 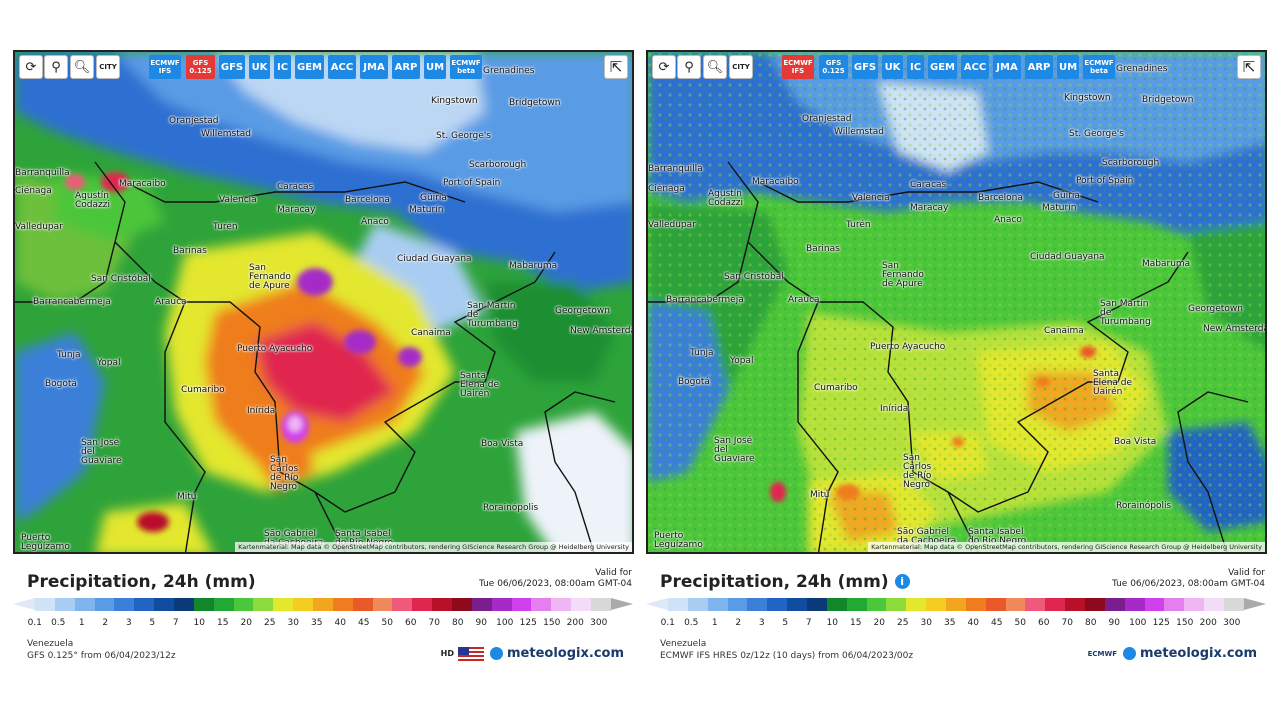 I want to click on legend-color-bar, so click(x=956, y=604).